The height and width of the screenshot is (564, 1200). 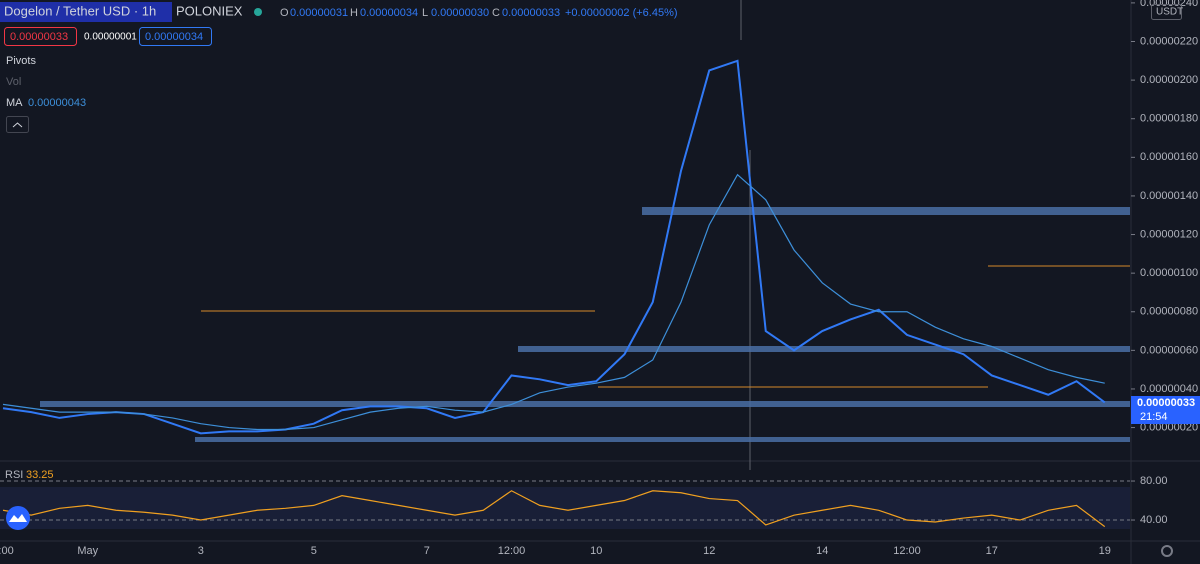 What do you see at coordinates (389, 13) in the screenshot?
I see `ohlc-value: 0.00000034` at bounding box center [389, 13].